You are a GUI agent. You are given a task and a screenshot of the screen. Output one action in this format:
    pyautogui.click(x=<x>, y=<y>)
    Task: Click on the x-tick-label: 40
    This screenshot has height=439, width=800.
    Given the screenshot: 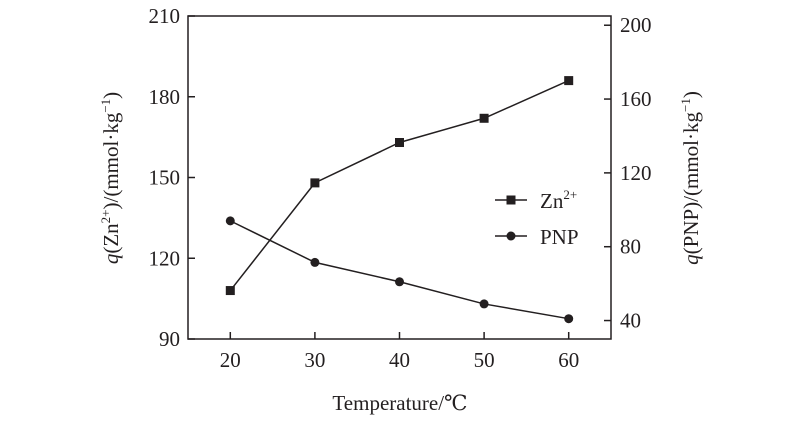 What is the action you would take?
    pyautogui.click(x=399, y=360)
    